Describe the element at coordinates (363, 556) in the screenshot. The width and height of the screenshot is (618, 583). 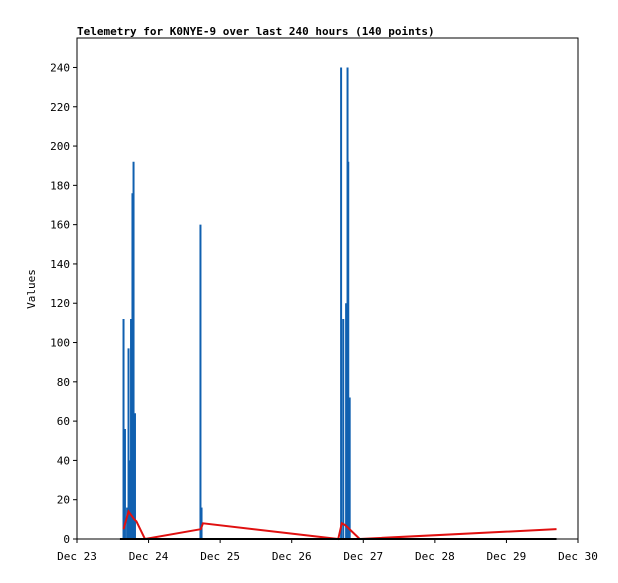
I see `x-tick-label: Dec 27` at that location.